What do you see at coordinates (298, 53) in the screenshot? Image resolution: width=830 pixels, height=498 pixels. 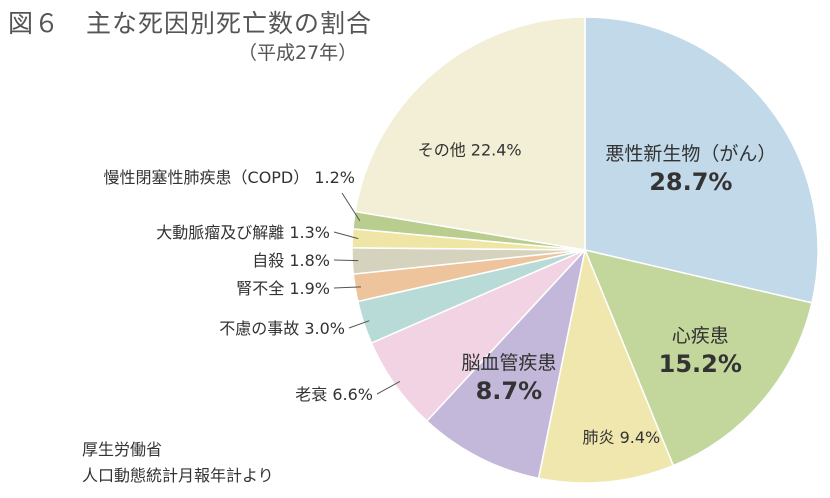 I see `chart-subtitle: （平成27年）` at bounding box center [298, 53].